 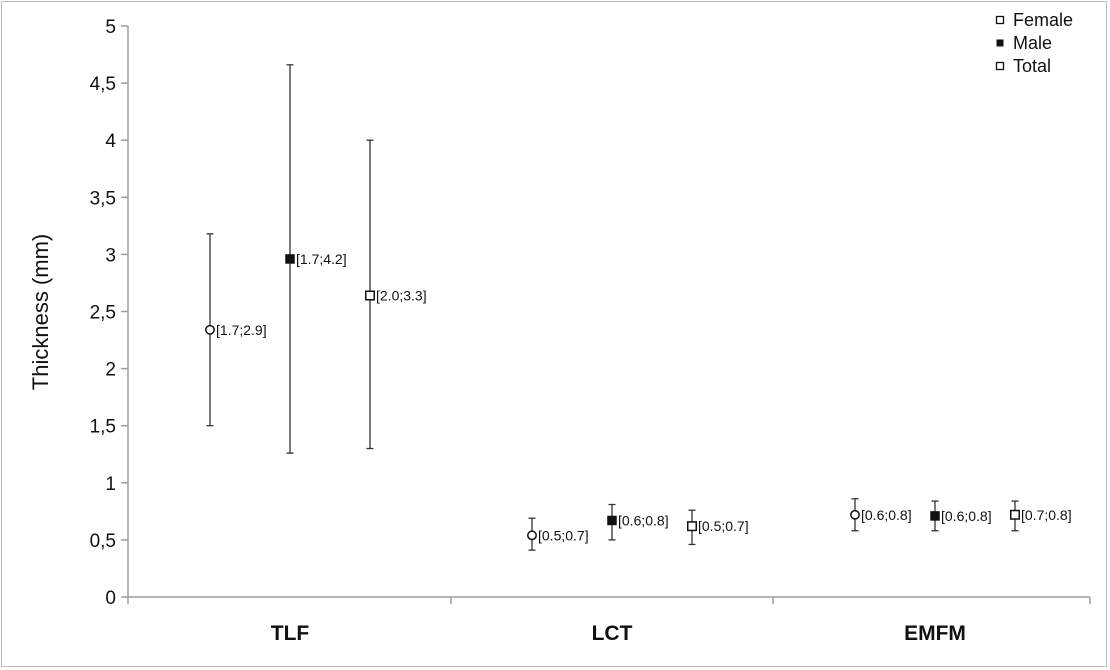 I want to click on data-point-total-emfm: [0.7;0.8], so click(x=1041, y=516).